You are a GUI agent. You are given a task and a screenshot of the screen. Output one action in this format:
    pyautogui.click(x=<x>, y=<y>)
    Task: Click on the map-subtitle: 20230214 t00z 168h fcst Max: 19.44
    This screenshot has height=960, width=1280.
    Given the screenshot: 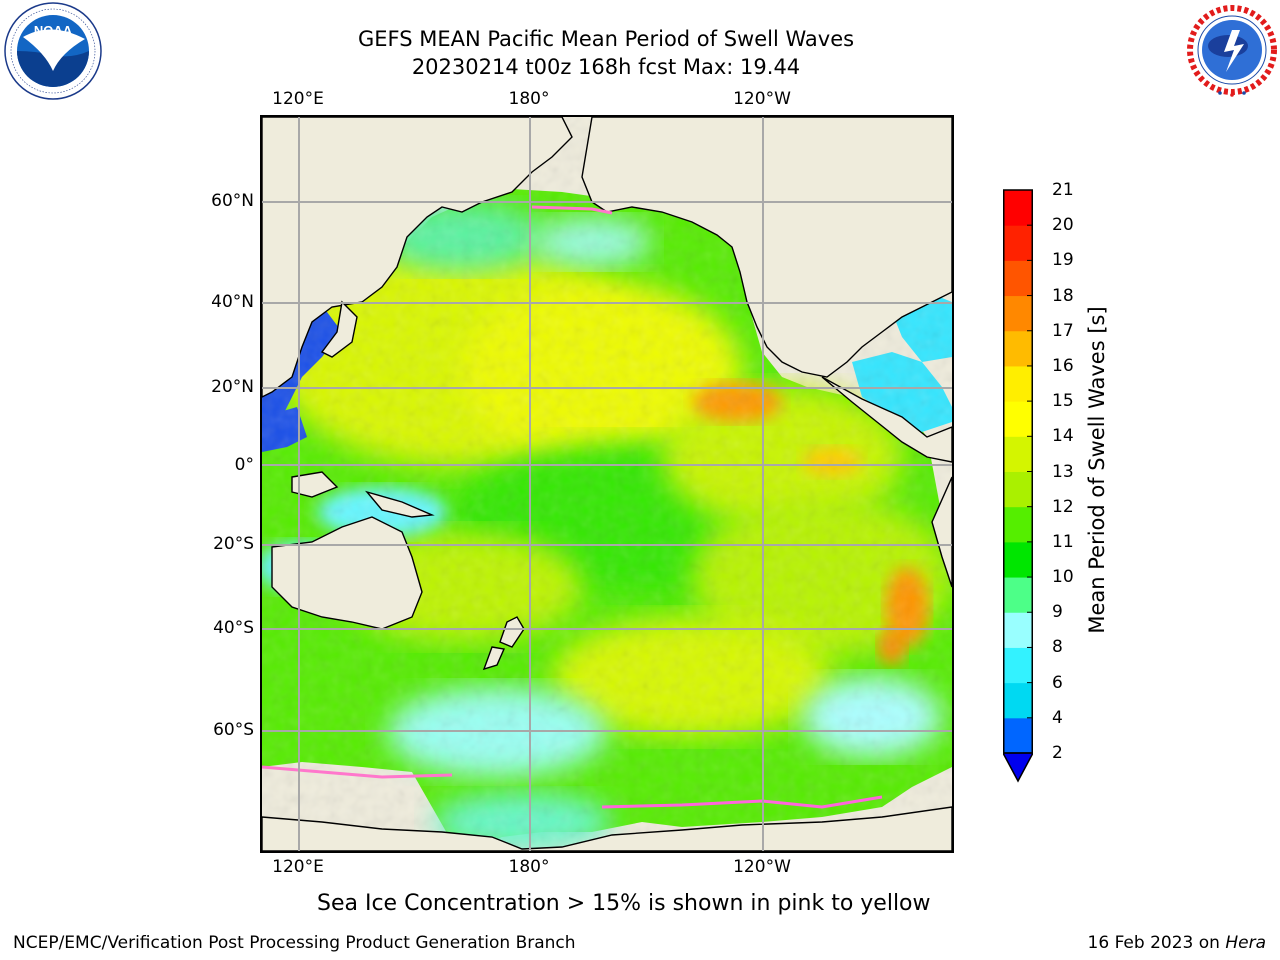 What is the action you would take?
    pyautogui.click(x=606, y=67)
    